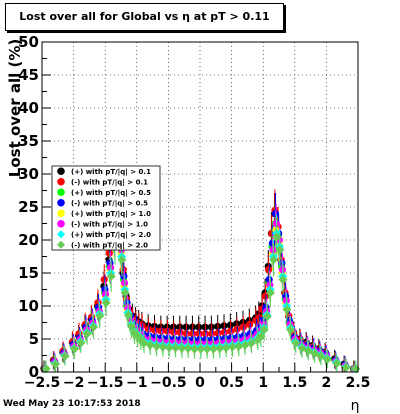  Describe the element at coordinates (28, 240) in the screenshot. I see `y-tick-label: 20` at that location.